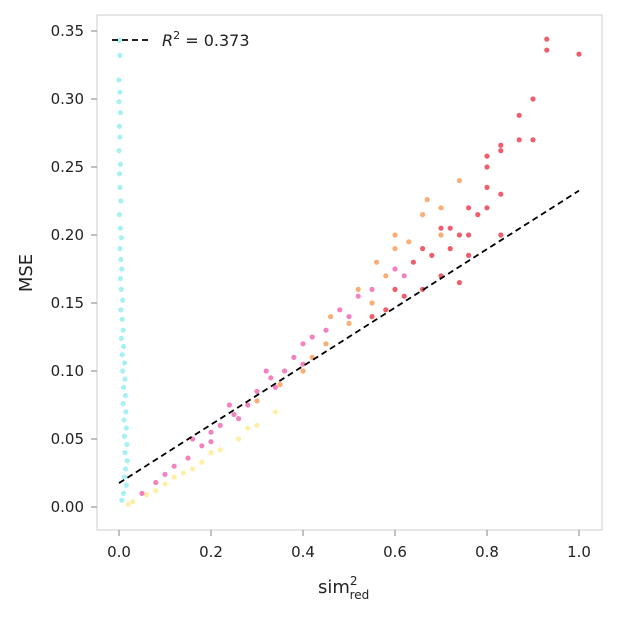  What do you see at coordinates (303, 552) in the screenshot?
I see `x-tick-label: 0.4` at bounding box center [303, 552].